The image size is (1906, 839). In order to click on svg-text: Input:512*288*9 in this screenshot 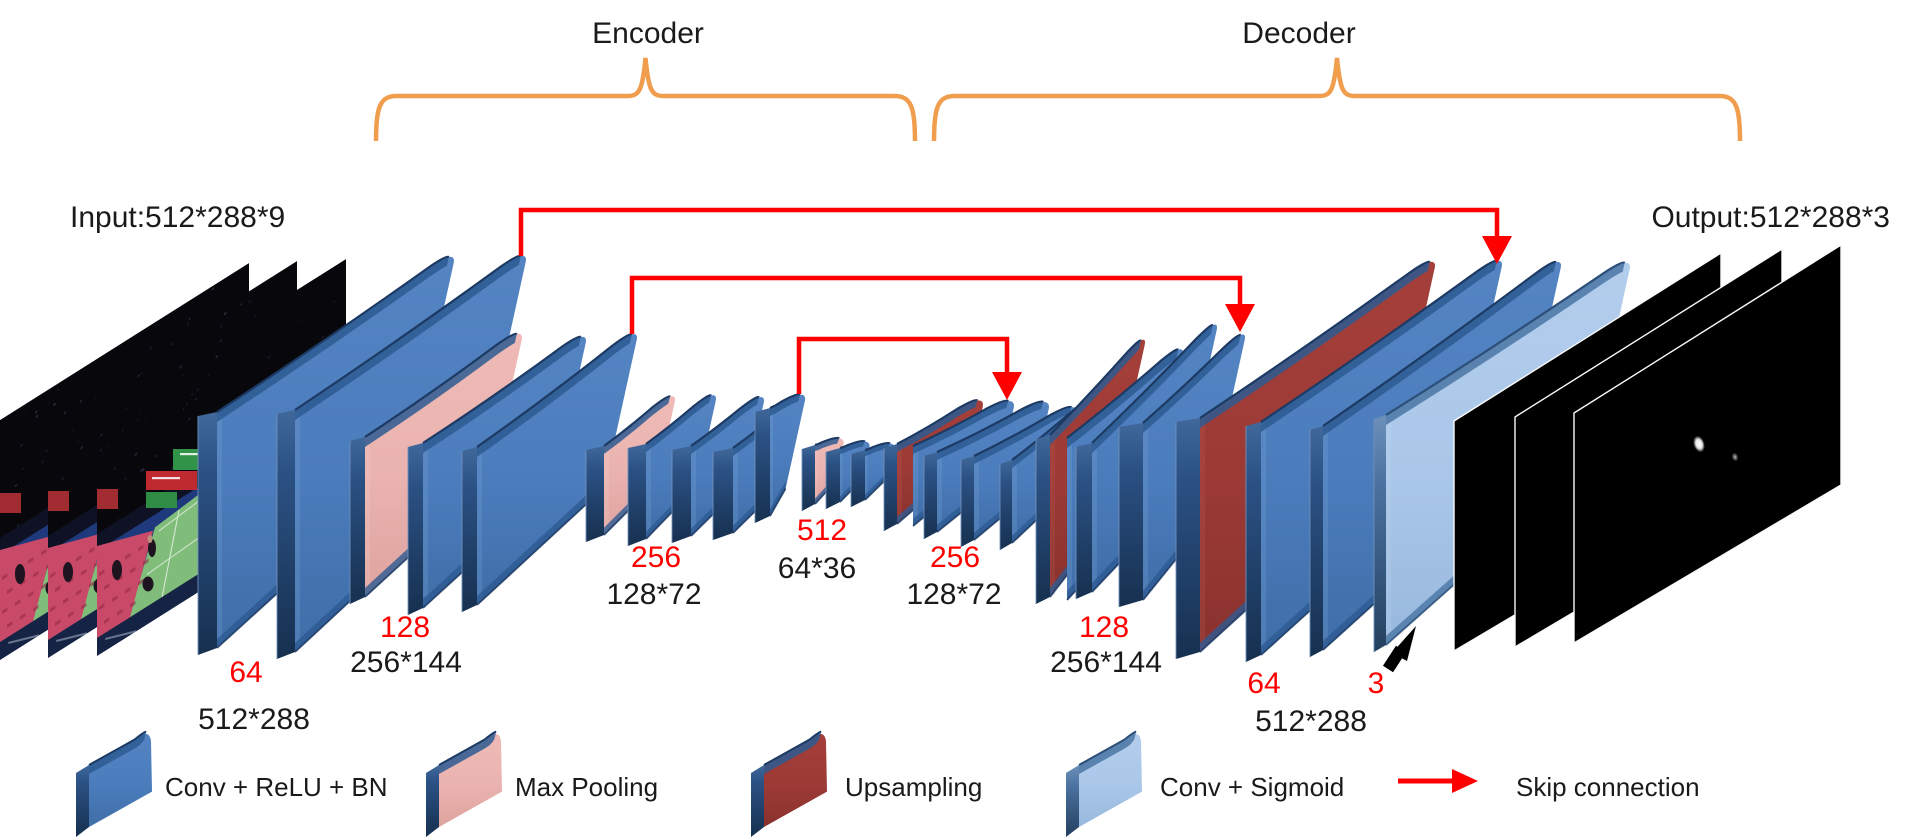, I will do `click(177, 217)`.